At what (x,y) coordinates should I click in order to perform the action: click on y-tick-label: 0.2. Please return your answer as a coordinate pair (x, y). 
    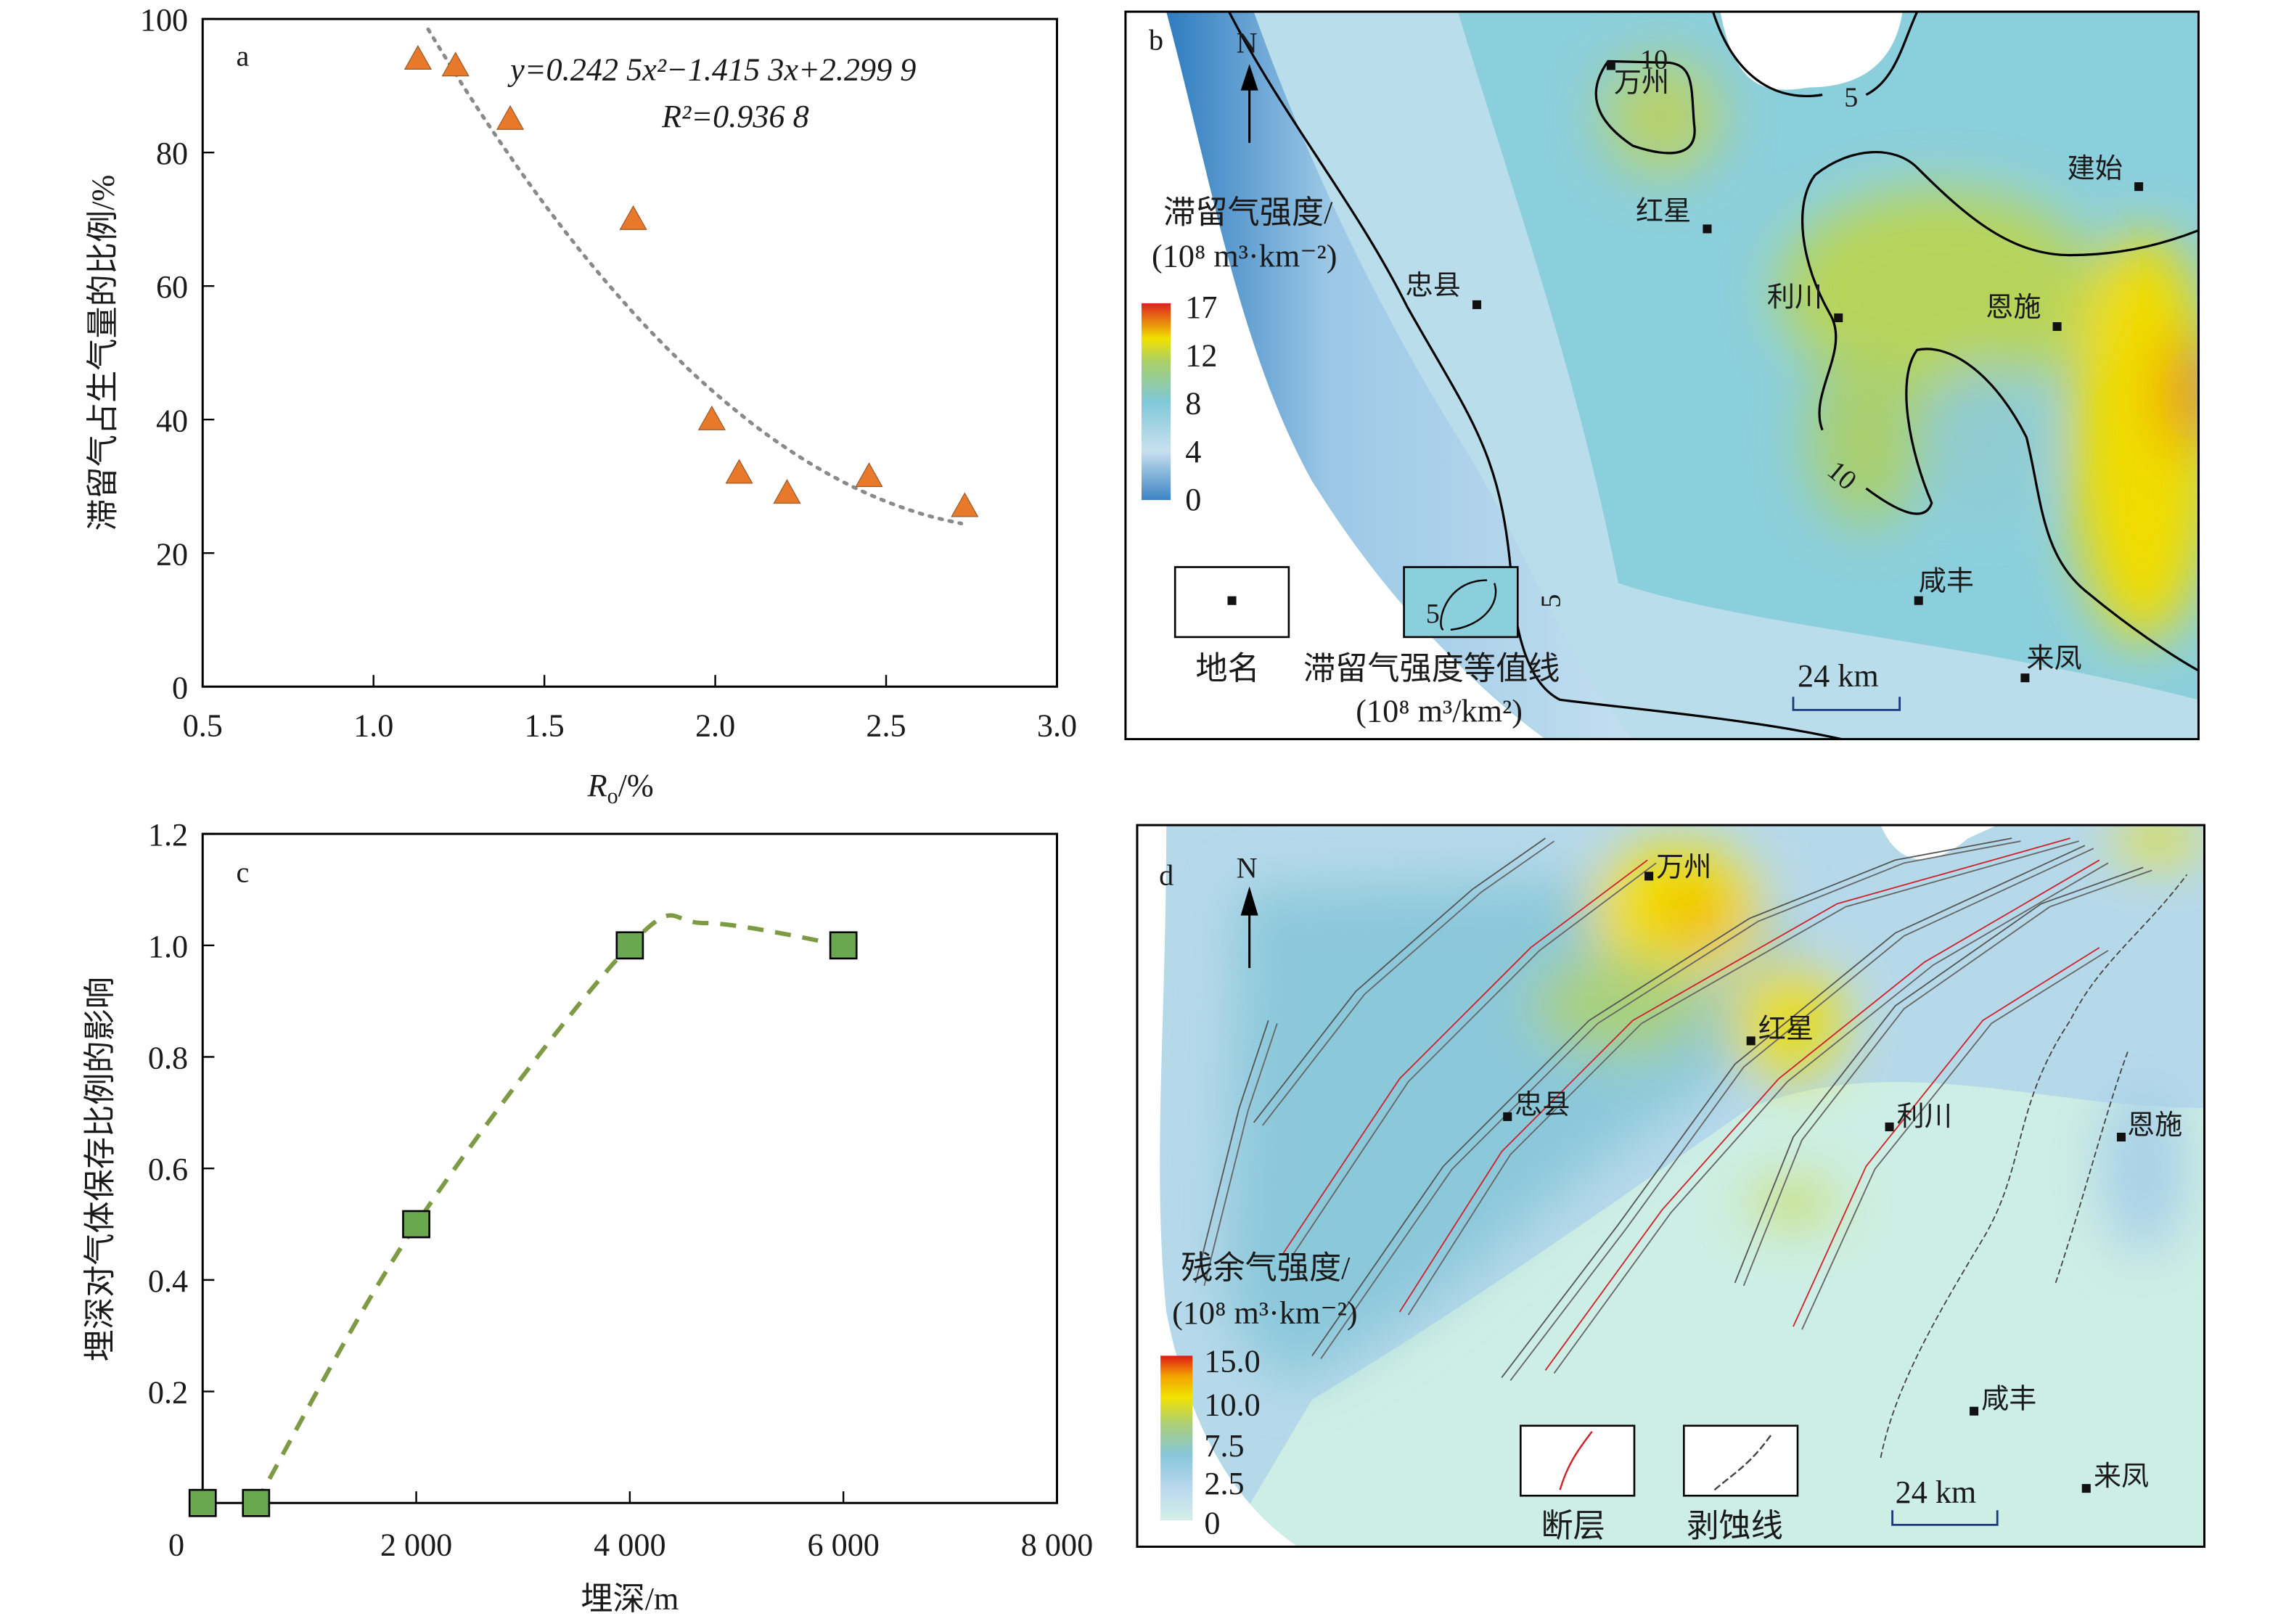
    Looking at the image, I should click on (168, 1393).